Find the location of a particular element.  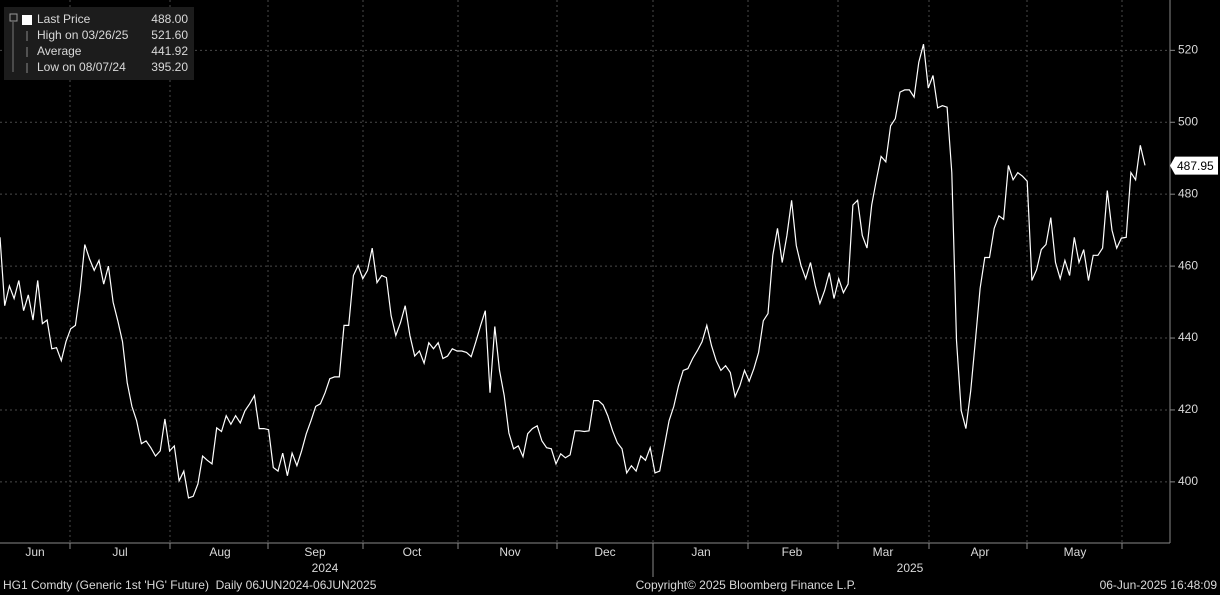

x-tick-label: Jan is located at coordinates (700, 552).